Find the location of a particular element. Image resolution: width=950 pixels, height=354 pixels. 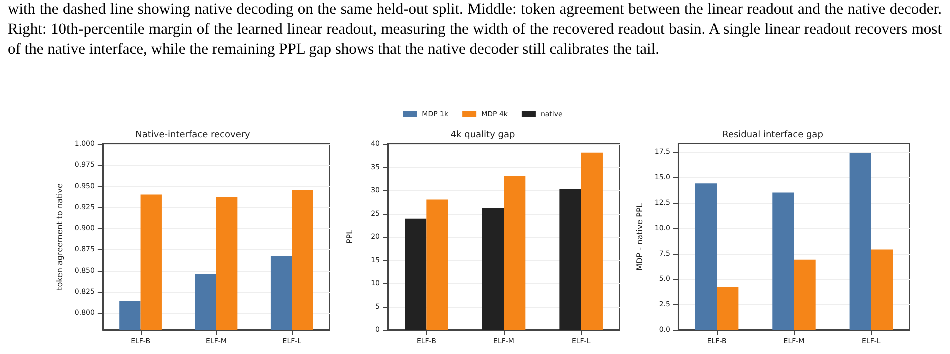

chart-title: 4k quality gap is located at coordinates (483, 135).